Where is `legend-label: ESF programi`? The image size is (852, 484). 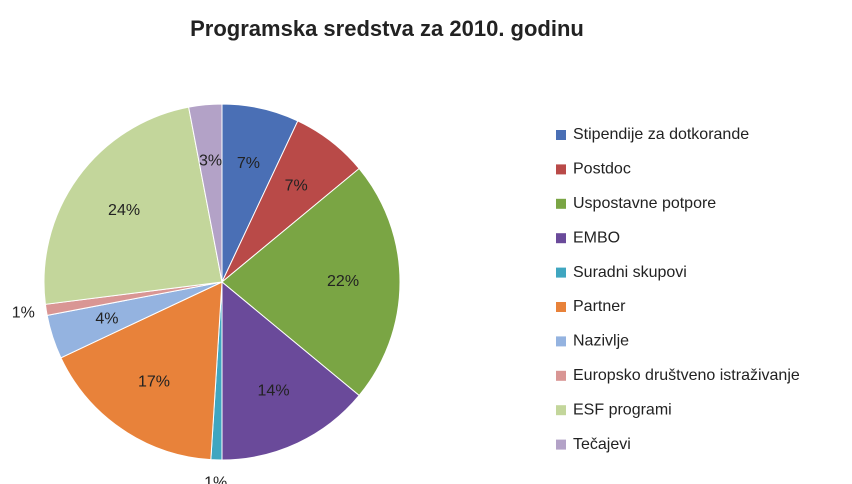 legend-label: ESF programi is located at coordinates (622, 409).